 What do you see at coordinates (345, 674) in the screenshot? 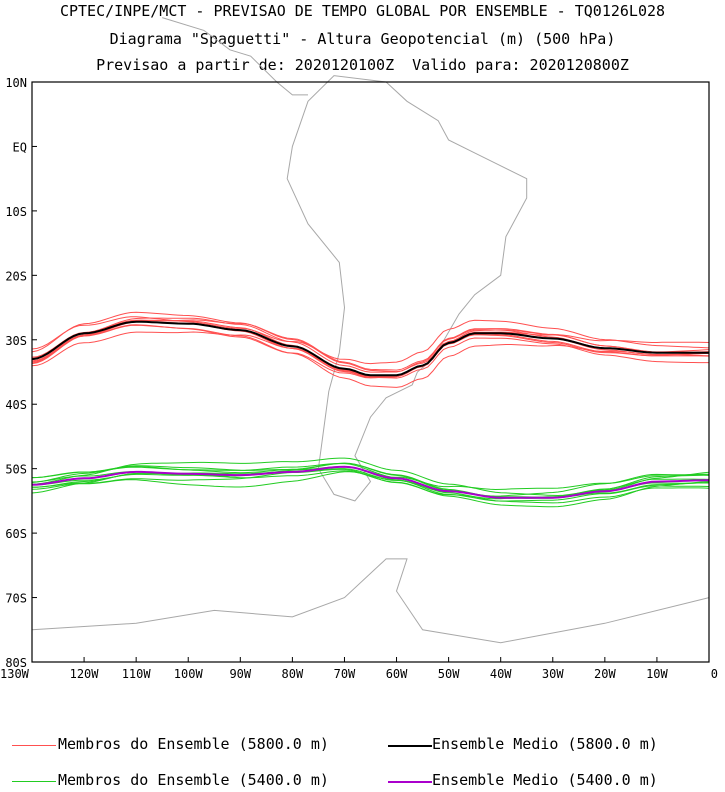
I see `lon-label: 70W` at bounding box center [345, 674].